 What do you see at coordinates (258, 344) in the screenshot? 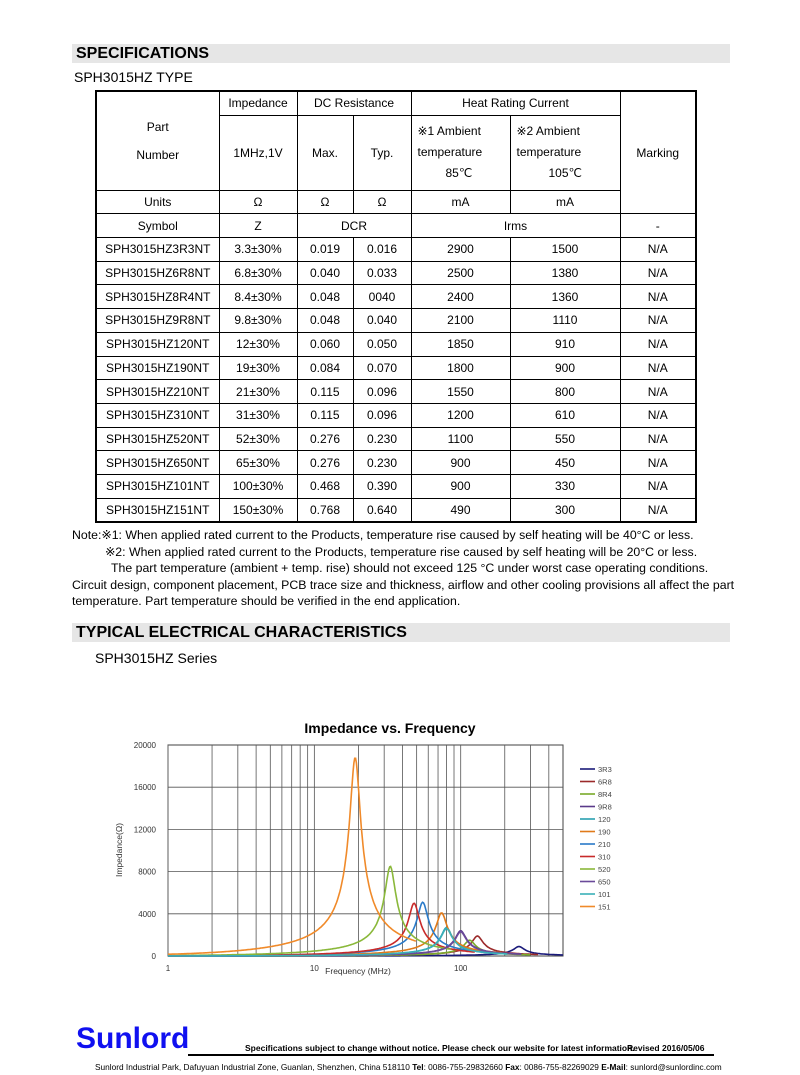
I see `table-cell: 12±30%` at bounding box center [258, 344].